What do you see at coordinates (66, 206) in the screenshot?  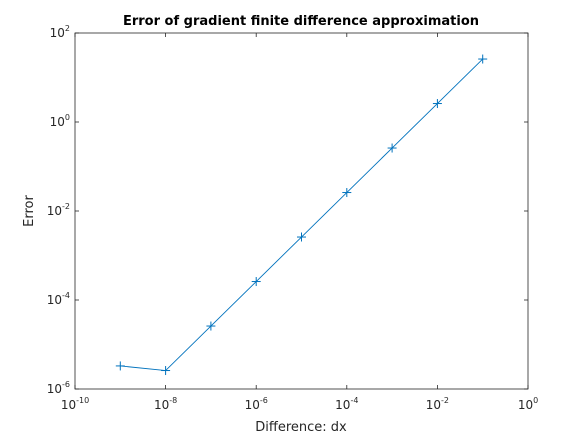 I see `y-tick-label-exponent: -2` at bounding box center [66, 206].